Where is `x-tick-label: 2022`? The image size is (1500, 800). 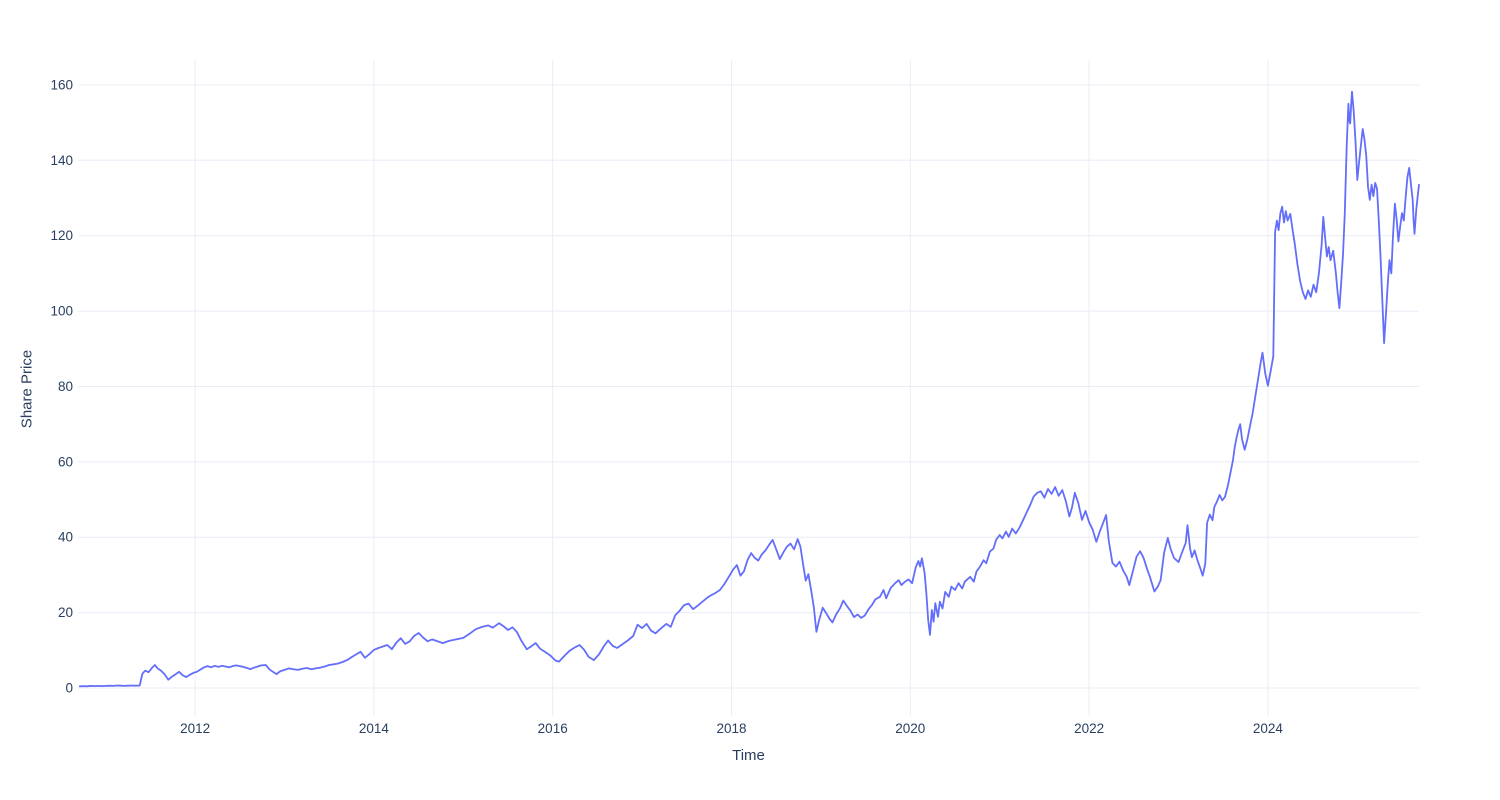
x-tick-label: 2022 is located at coordinates (1089, 728).